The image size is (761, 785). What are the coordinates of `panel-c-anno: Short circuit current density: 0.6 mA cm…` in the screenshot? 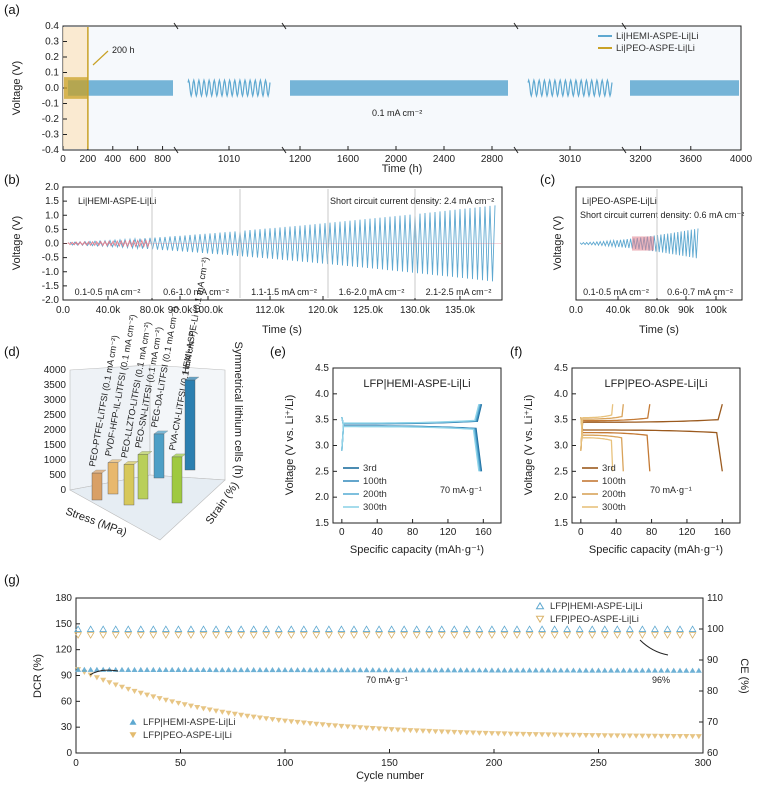 It's located at (662, 215).